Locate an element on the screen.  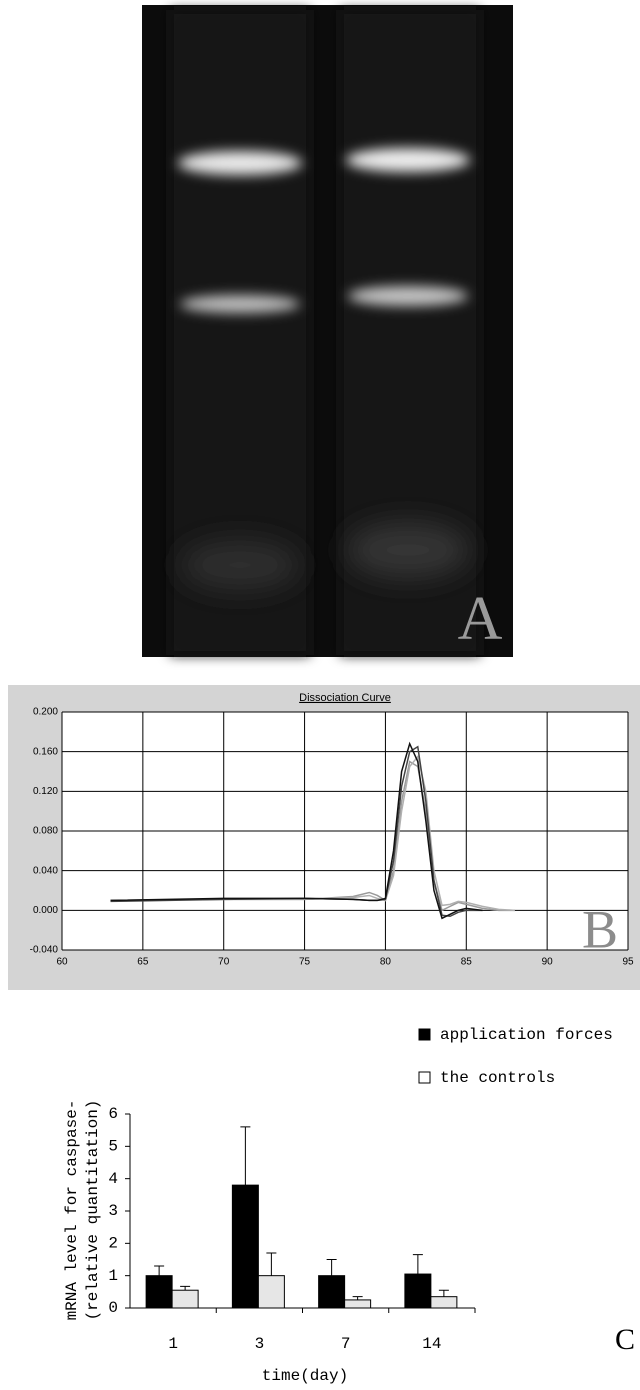
y-tick-label: 0.200 is located at coordinates (45, 712).